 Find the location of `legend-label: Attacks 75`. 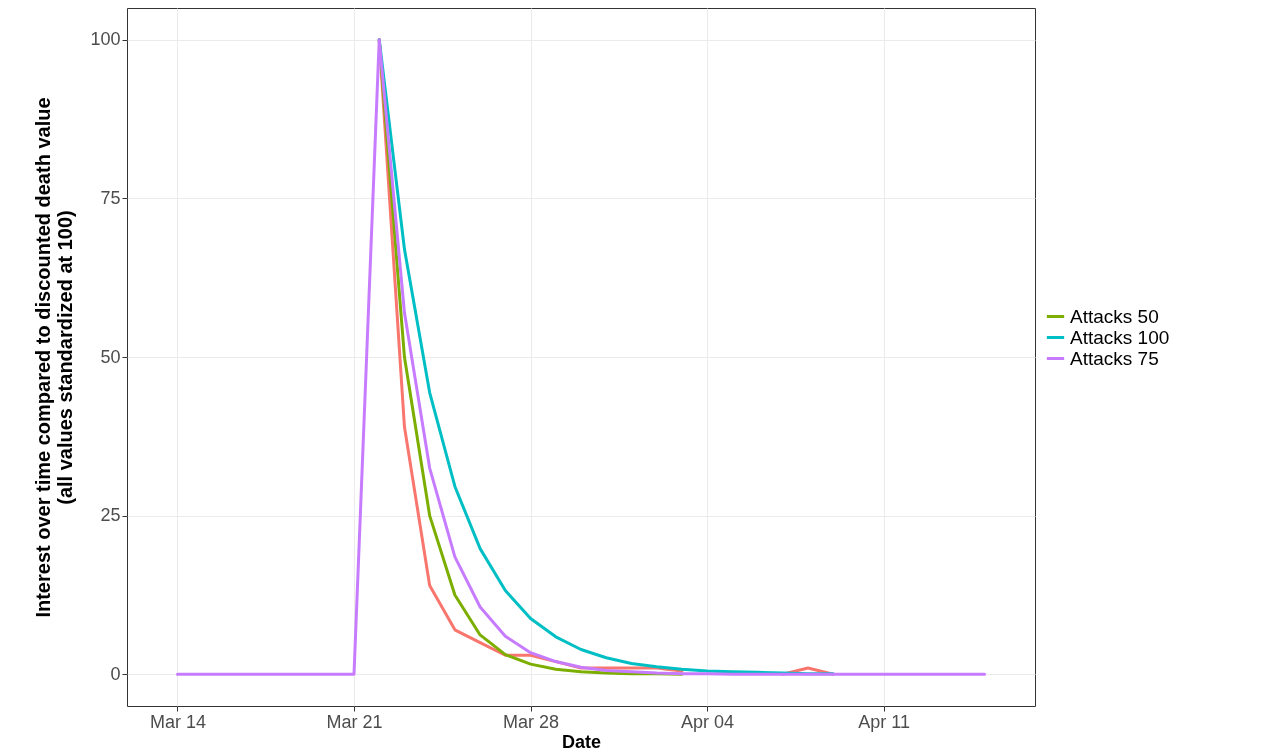

legend-label: Attacks 75 is located at coordinates (1114, 358).